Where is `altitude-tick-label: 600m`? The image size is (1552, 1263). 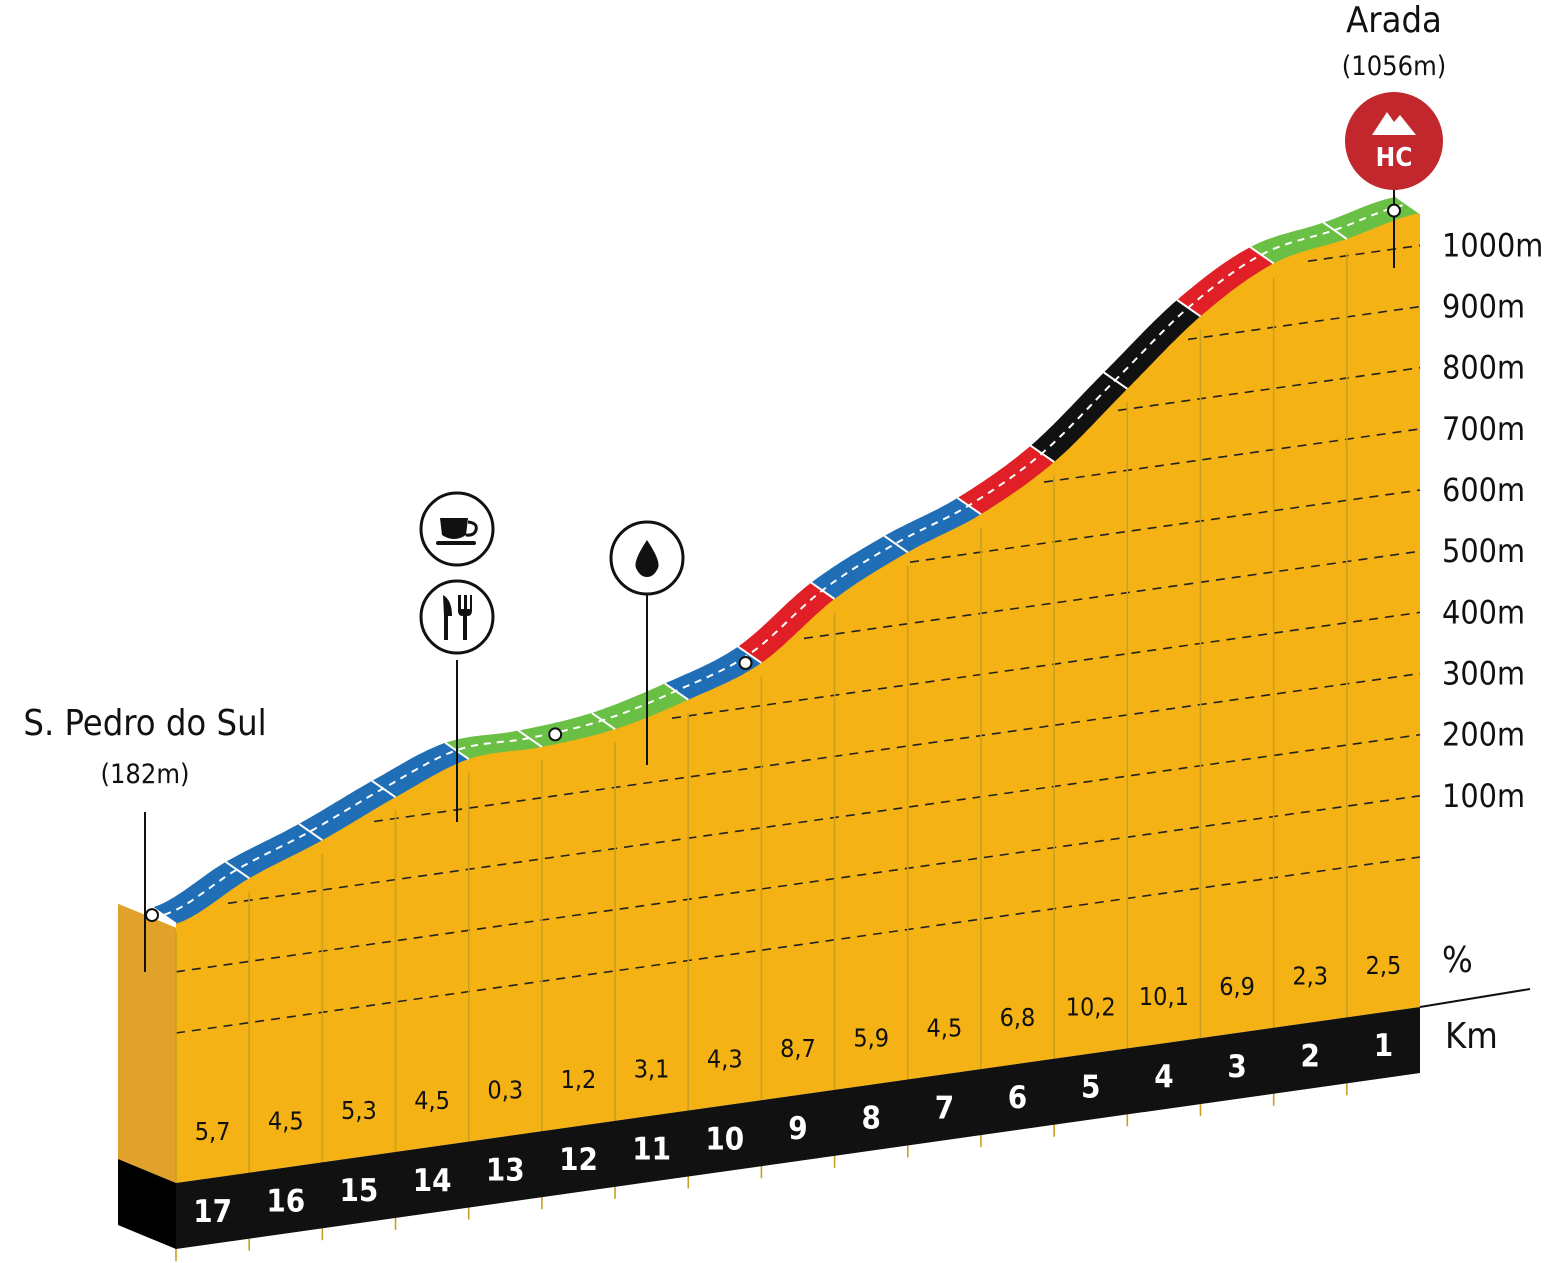
altitude-tick-label: 600m is located at coordinates (1483, 490).